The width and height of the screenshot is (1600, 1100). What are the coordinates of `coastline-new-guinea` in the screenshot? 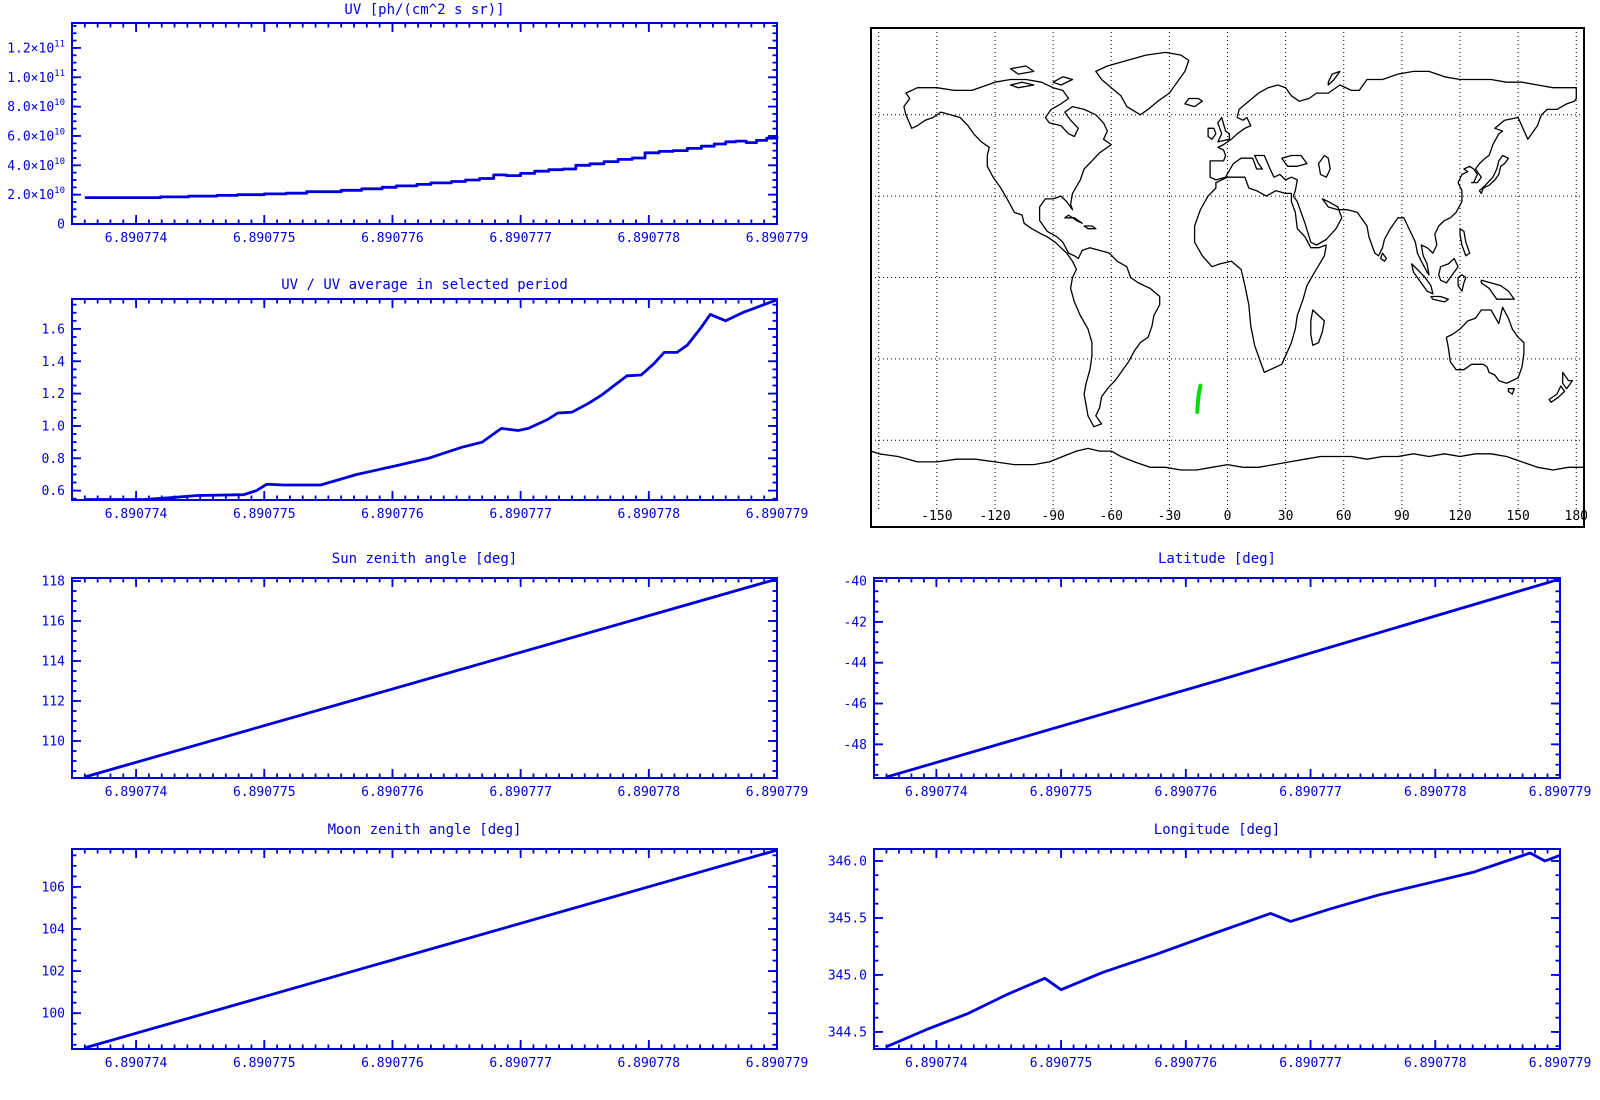 It's located at (1497, 289).